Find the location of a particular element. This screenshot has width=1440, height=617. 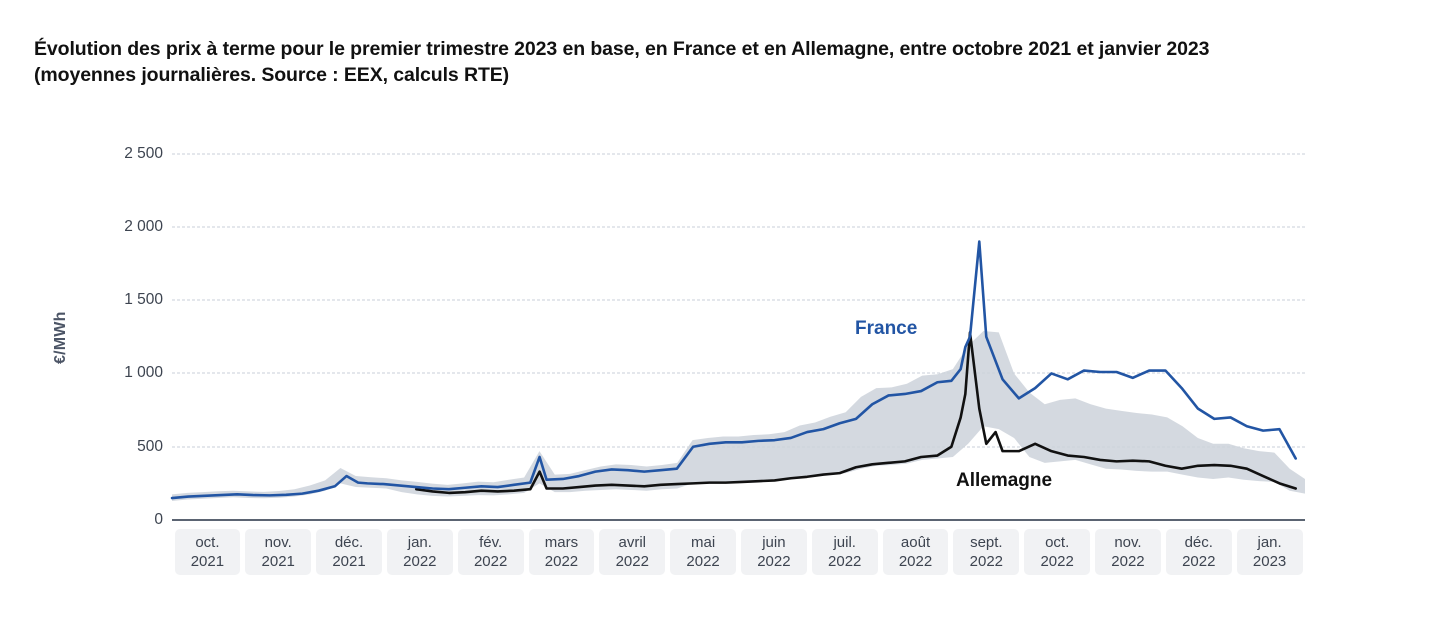

x-axis-tick: déc. 2022 is located at coordinates (1198, 552).